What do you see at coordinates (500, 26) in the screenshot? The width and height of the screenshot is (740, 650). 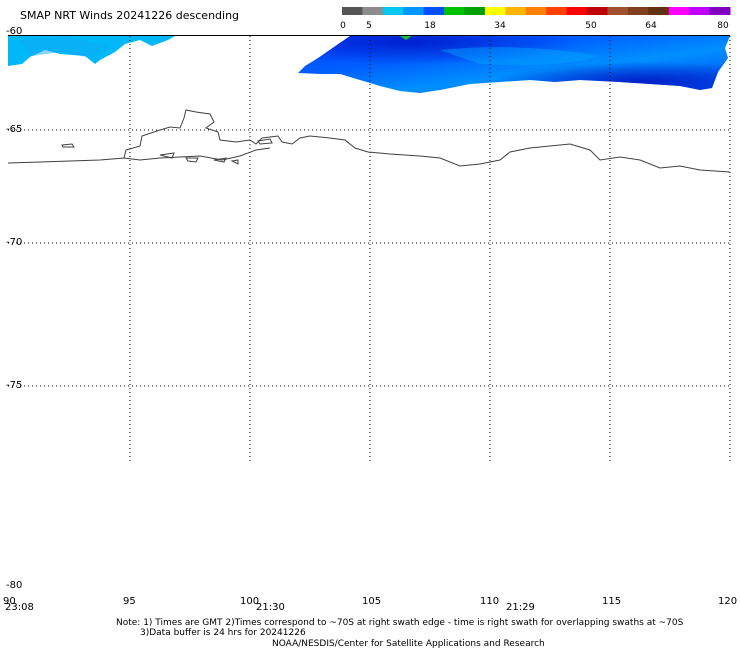 I see `colorbar-tick-label: 34` at bounding box center [500, 26].